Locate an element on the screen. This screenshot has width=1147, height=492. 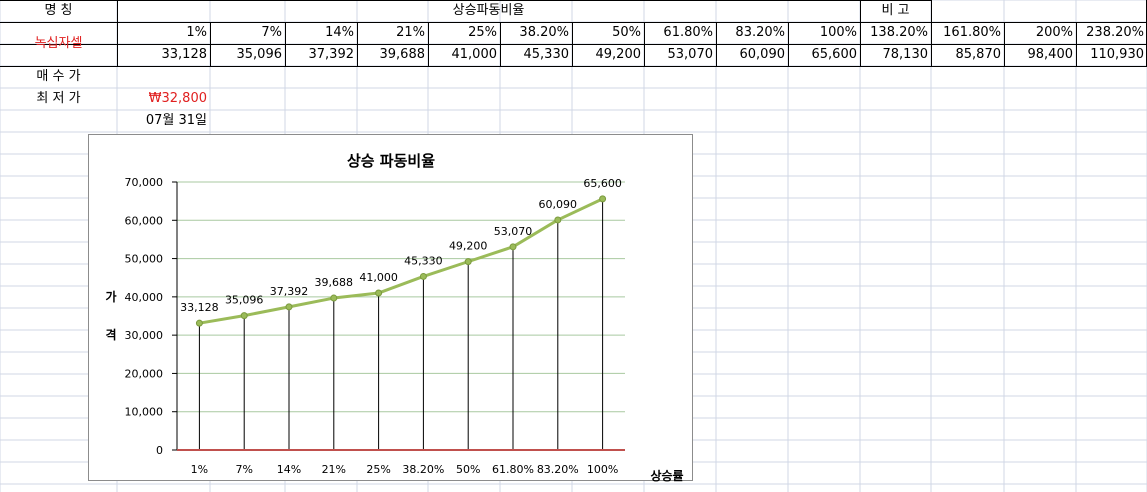
ratio-cell: 161.80% is located at coordinates (972, 32).